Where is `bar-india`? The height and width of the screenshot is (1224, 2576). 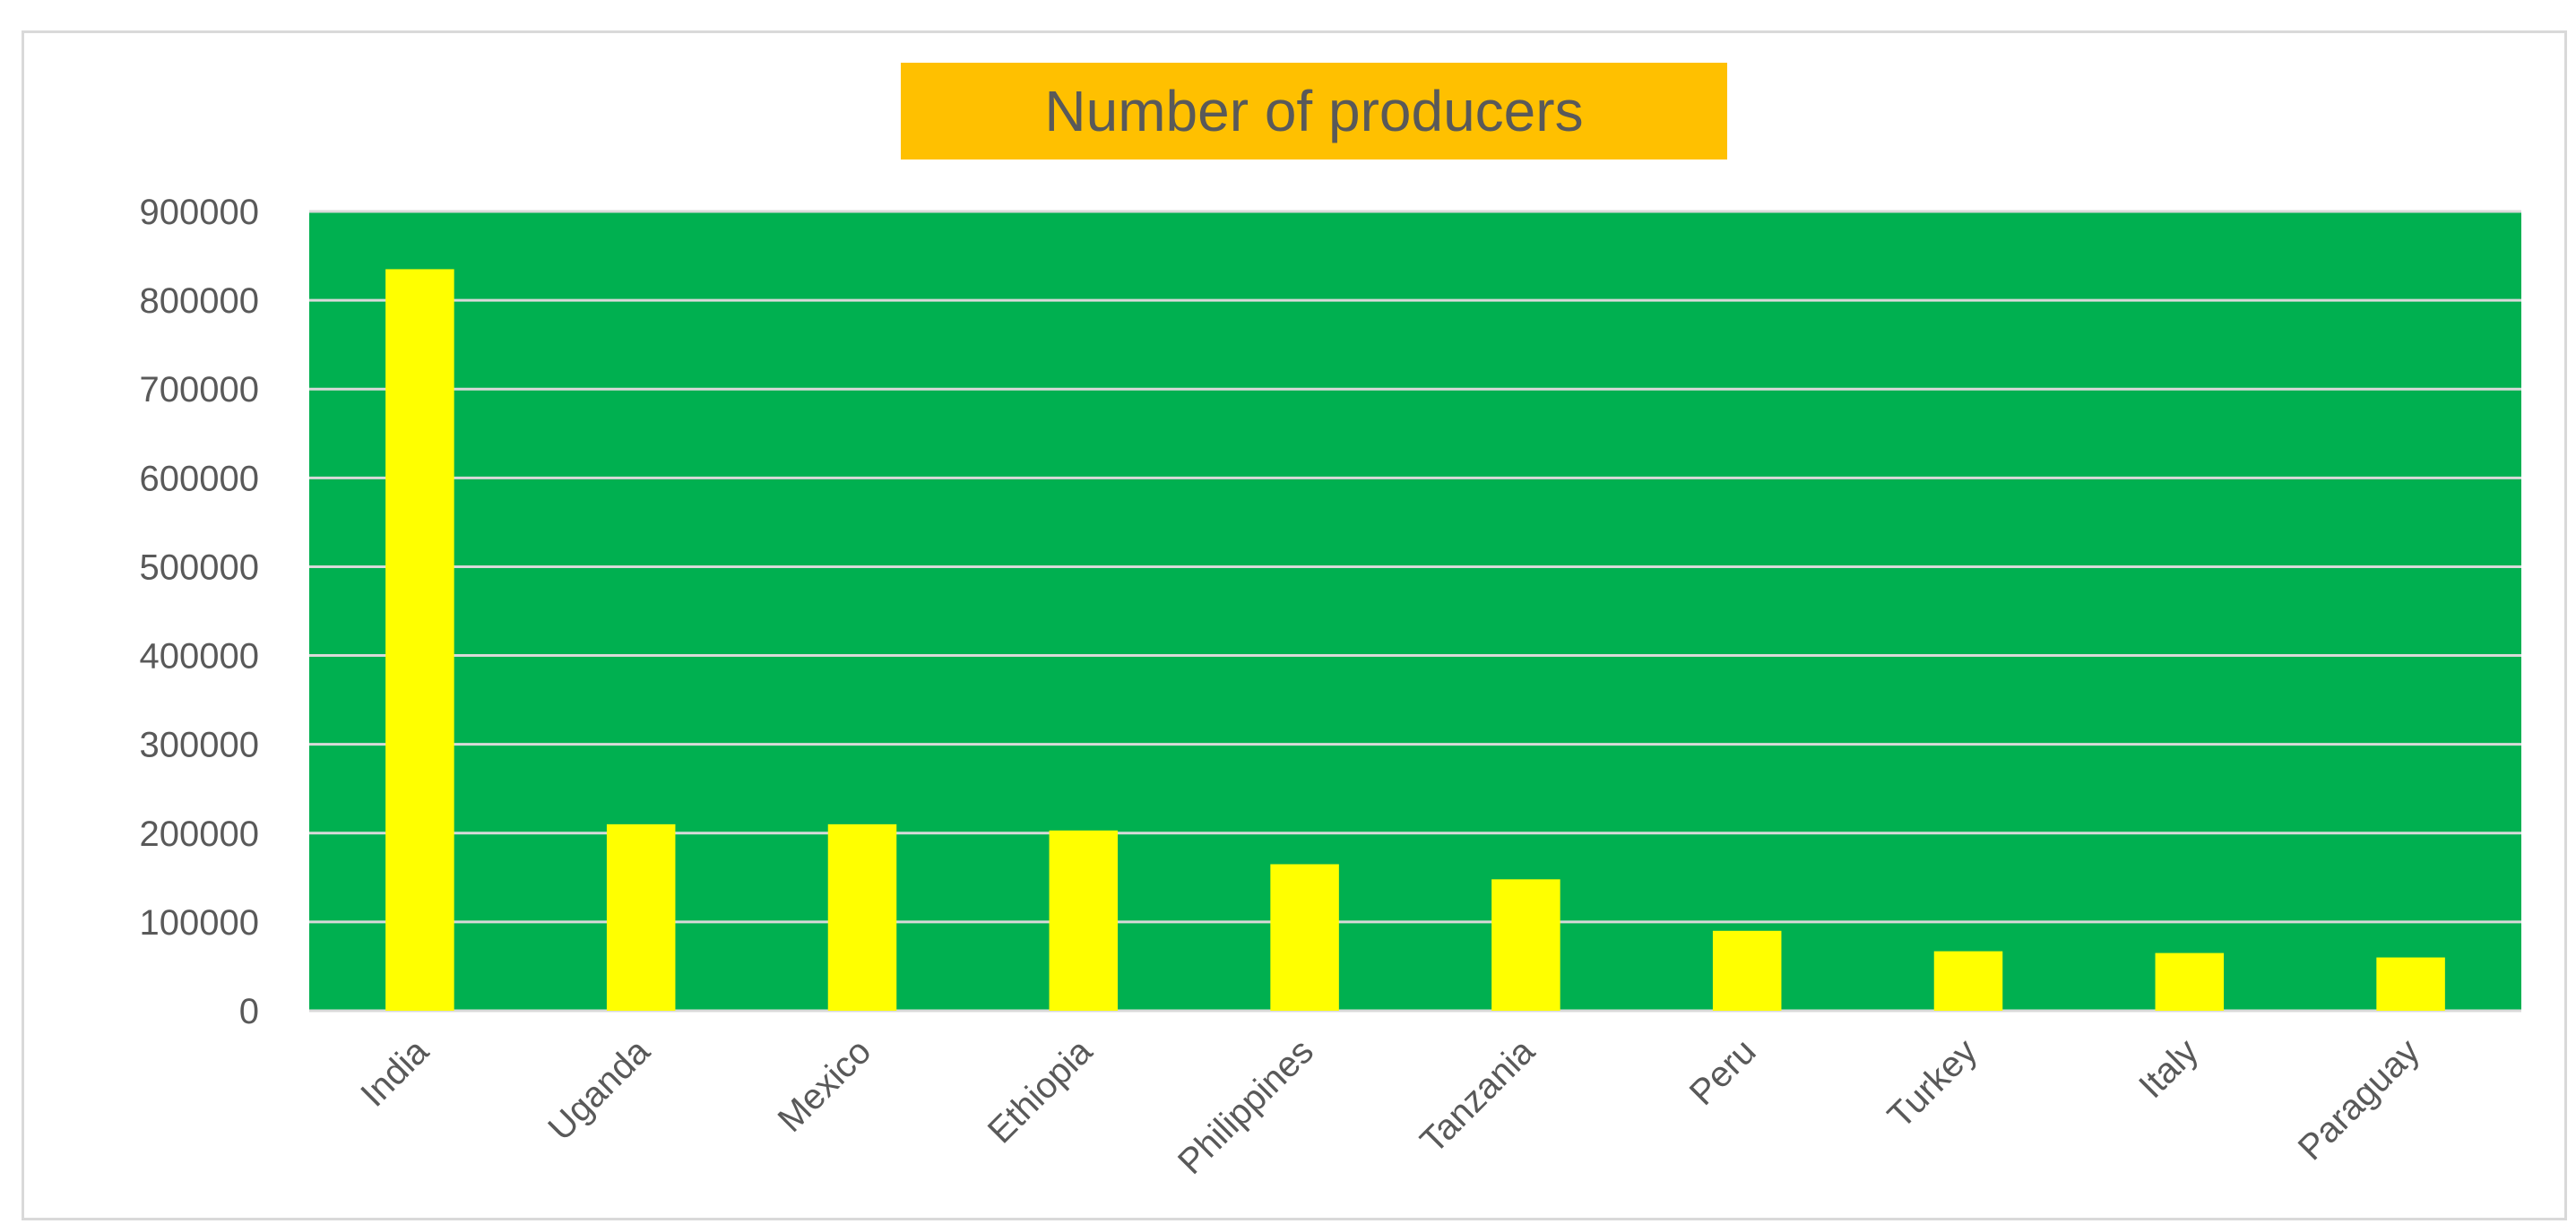 bar-india is located at coordinates (419, 640).